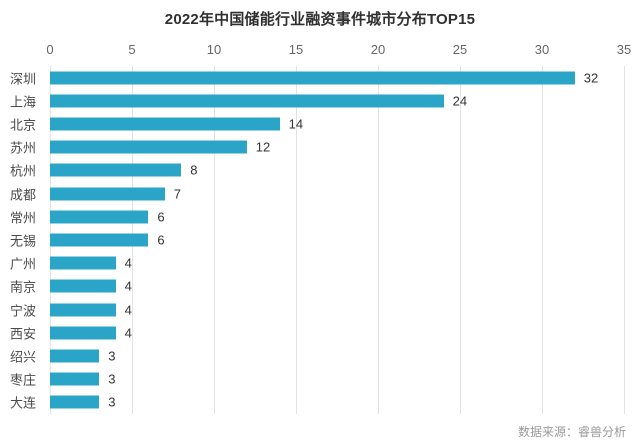 The width and height of the screenshot is (640, 446). I want to click on bar-row: 常州 6, so click(320, 216).